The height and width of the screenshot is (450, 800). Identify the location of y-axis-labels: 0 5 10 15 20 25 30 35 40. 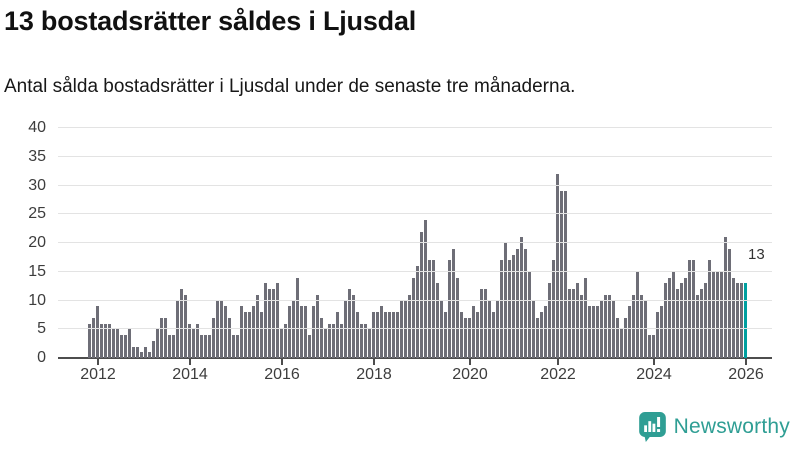
(24, 242).